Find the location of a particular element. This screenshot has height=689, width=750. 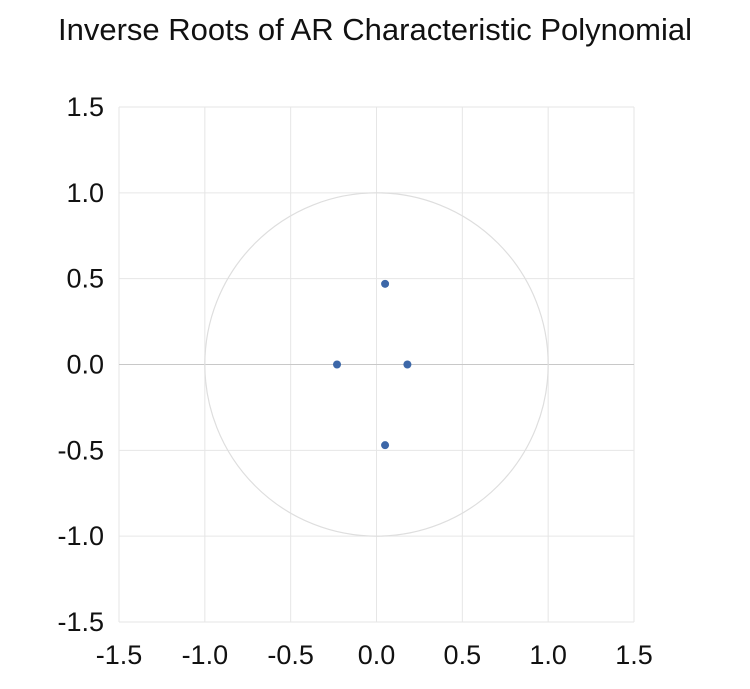

x-tick-label: 0.0 is located at coordinates (377, 655).